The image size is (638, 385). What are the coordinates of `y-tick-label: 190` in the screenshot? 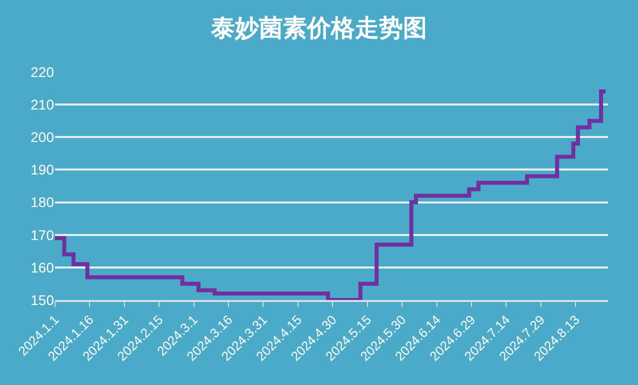 It's located at (42, 170).